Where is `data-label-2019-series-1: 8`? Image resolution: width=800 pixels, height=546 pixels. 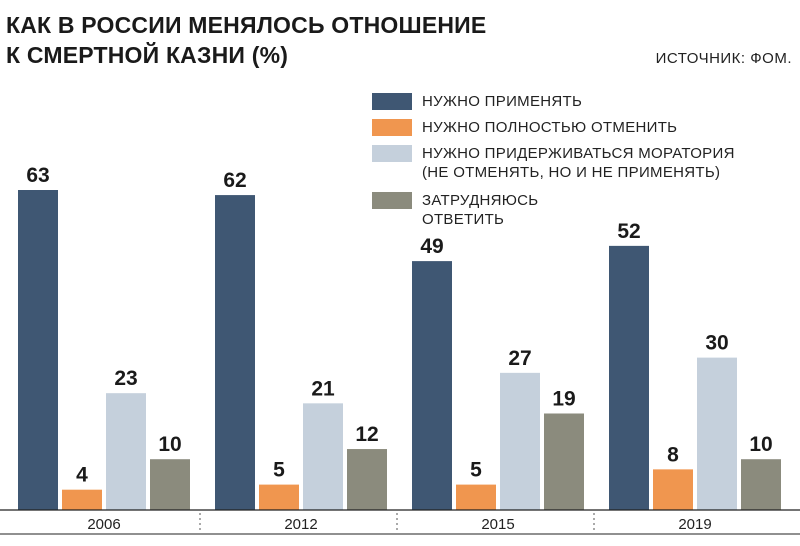 data-label-2019-series-1: 8 is located at coordinates (673, 454).